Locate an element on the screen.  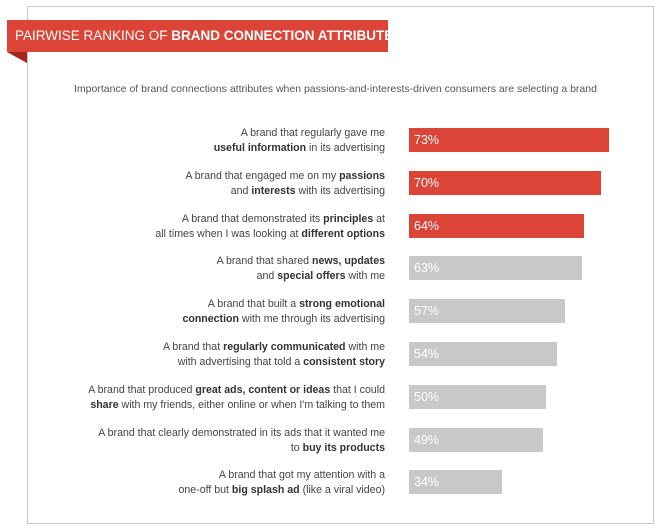
category-label-segment: share is located at coordinates (104, 404).